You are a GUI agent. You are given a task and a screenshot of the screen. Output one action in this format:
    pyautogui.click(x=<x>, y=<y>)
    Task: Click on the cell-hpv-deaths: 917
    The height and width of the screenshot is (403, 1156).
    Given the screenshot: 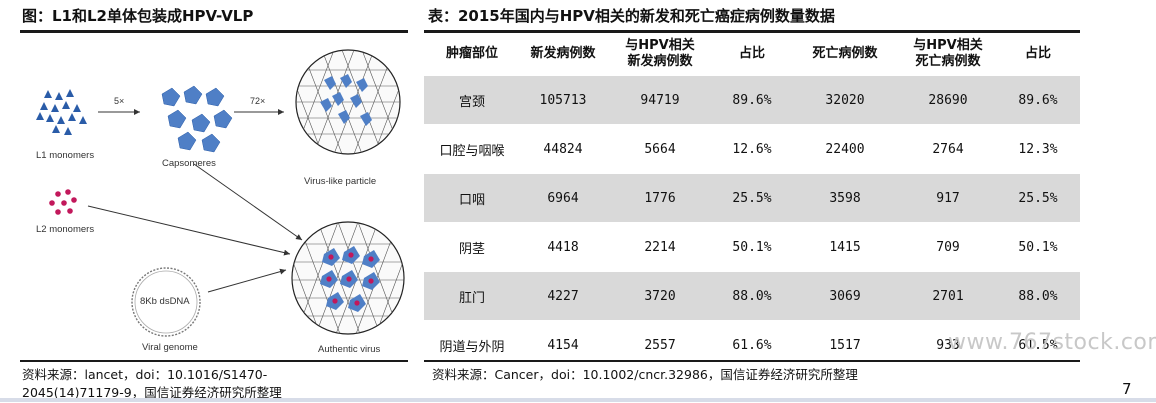 What is the action you would take?
    pyautogui.click(x=948, y=198)
    